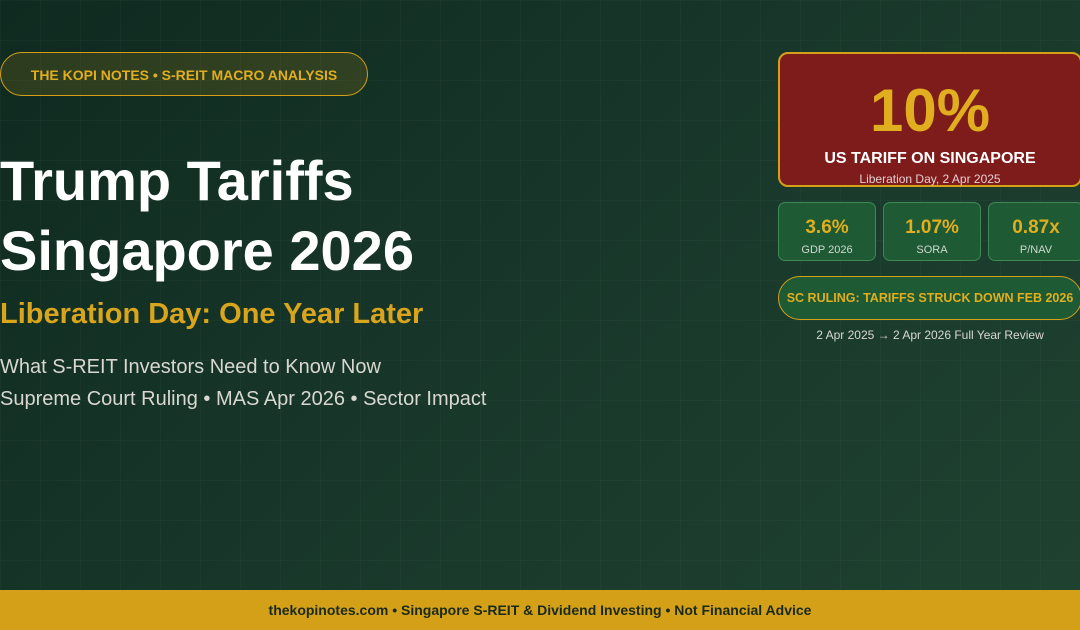 The image size is (1080, 630). I want to click on stat-card: 1.07% SORA, so click(932, 231).